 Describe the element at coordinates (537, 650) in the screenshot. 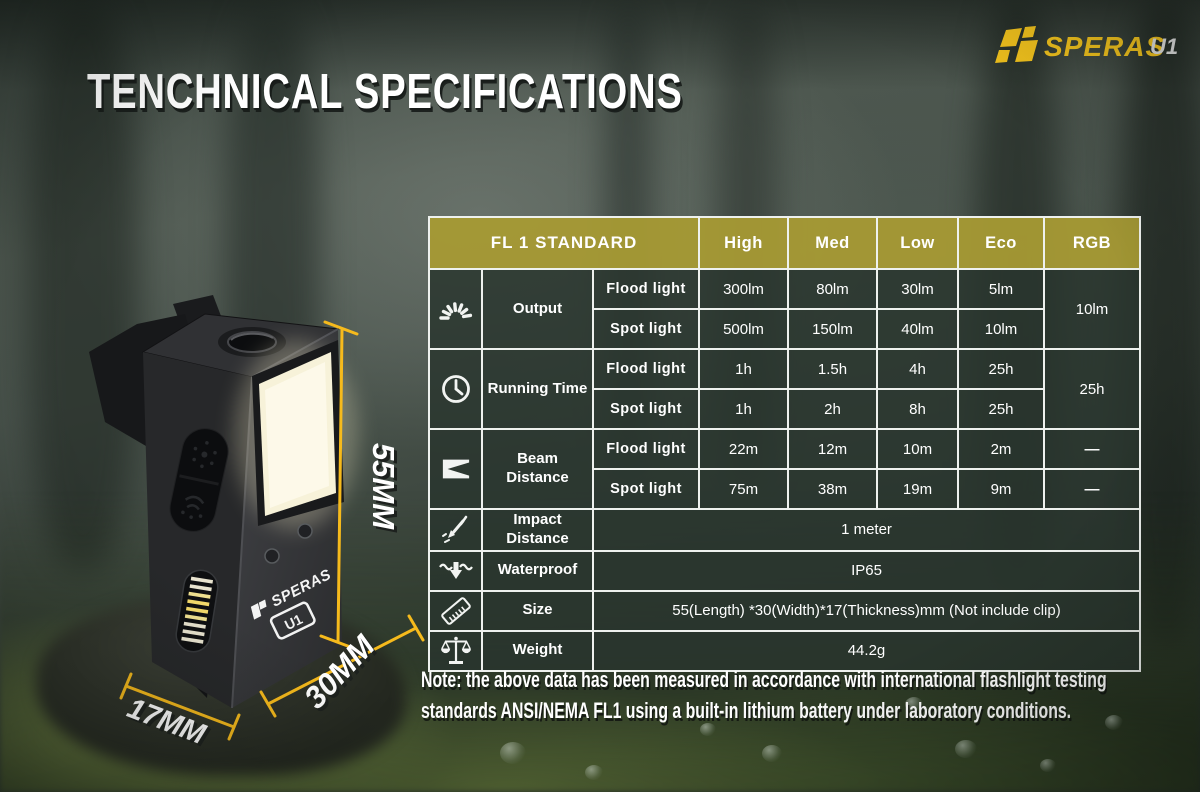

I see `row-label-weight: Weight` at that location.